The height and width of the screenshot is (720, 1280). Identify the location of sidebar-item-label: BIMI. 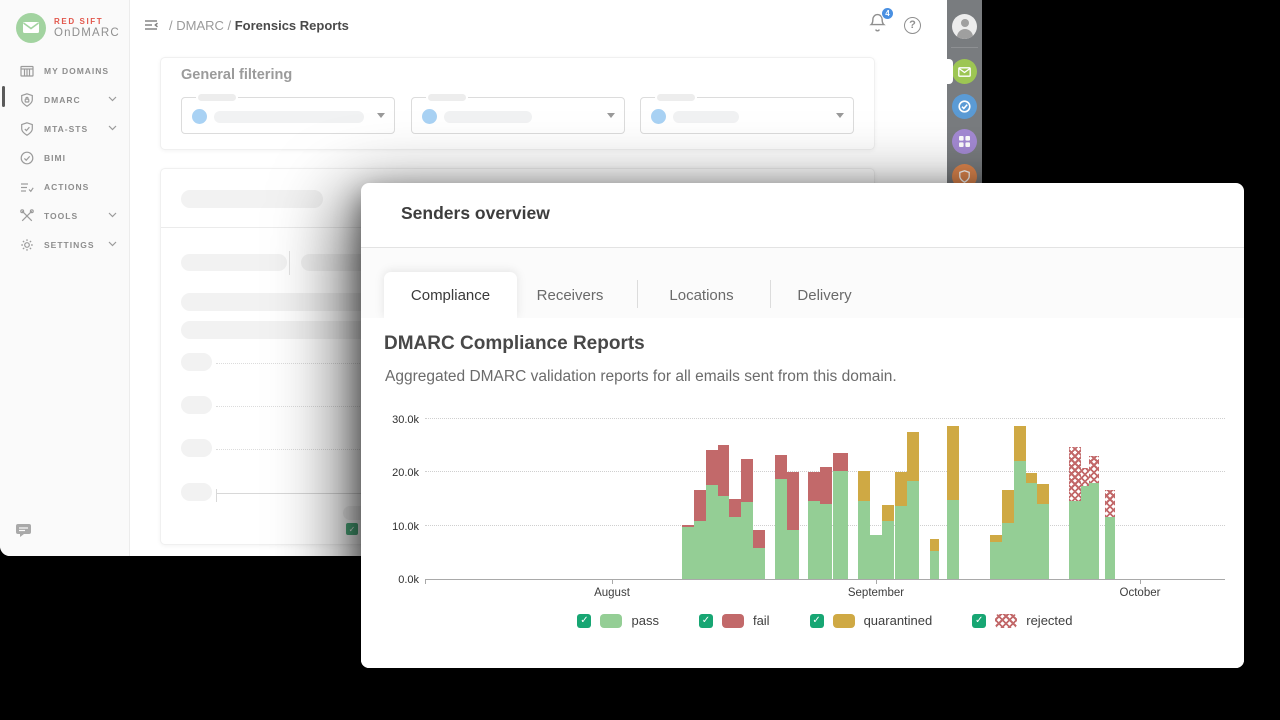
(55, 157).